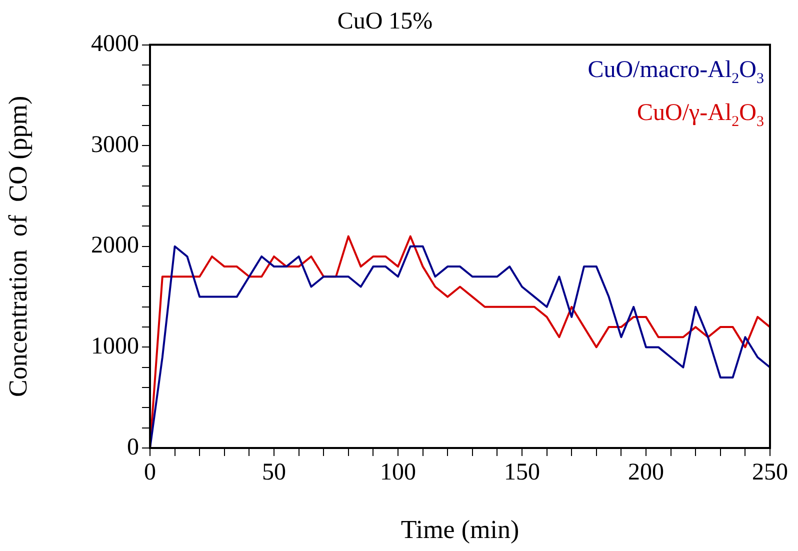  What do you see at coordinates (522, 473) in the screenshot?
I see `x-tick-label: 150` at bounding box center [522, 473].